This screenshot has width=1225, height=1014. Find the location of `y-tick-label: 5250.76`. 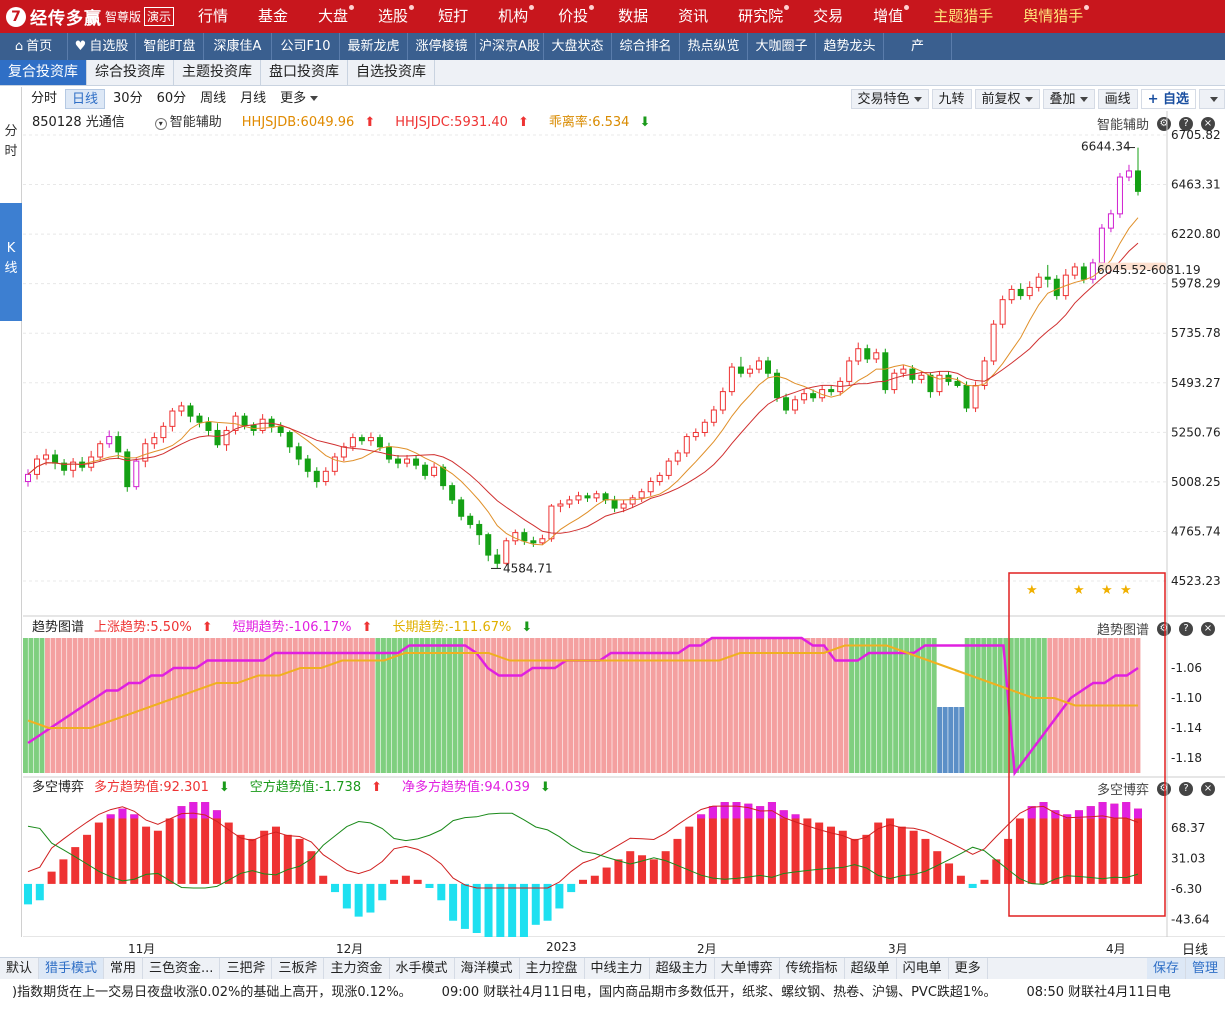

y-tick-label: 5250.76 is located at coordinates (1196, 432).